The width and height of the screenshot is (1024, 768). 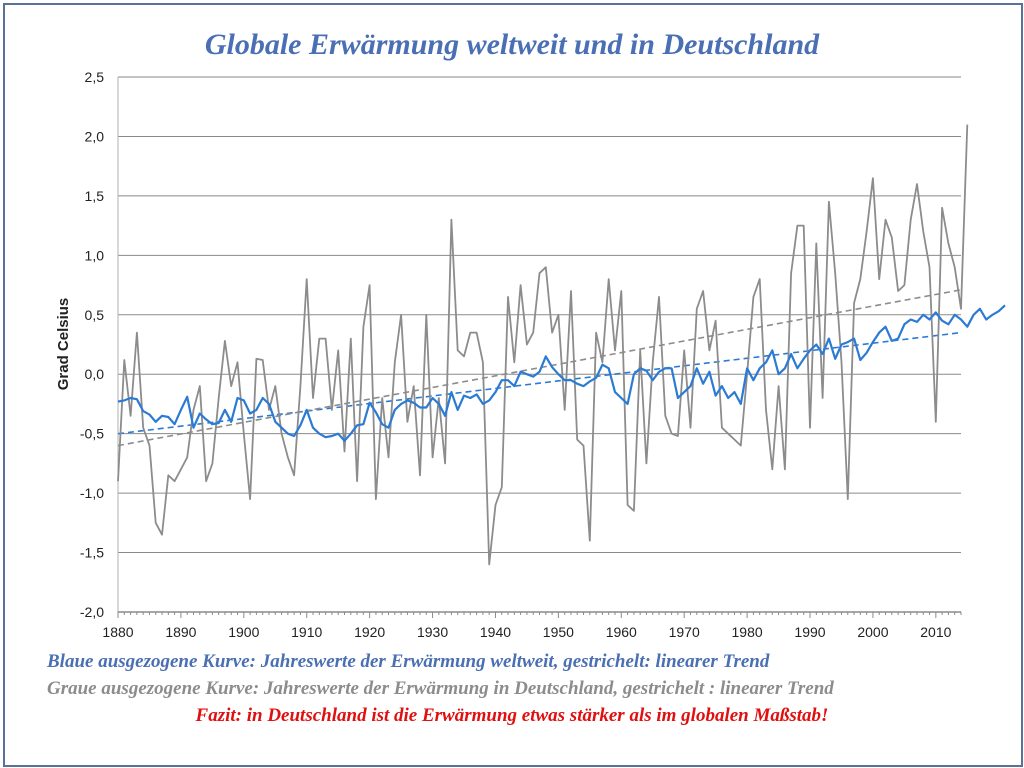 What do you see at coordinates (539, 383) in the screenshot?
I see `global-trend-line` at bounding box center [539, 383].